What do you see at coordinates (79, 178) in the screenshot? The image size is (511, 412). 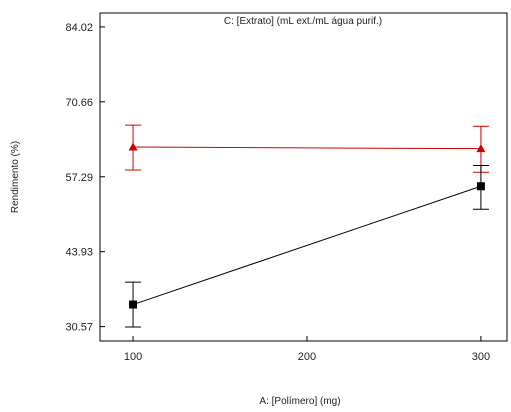 I see `y-tick-label: 57.29` at bounding box center [79, 178].